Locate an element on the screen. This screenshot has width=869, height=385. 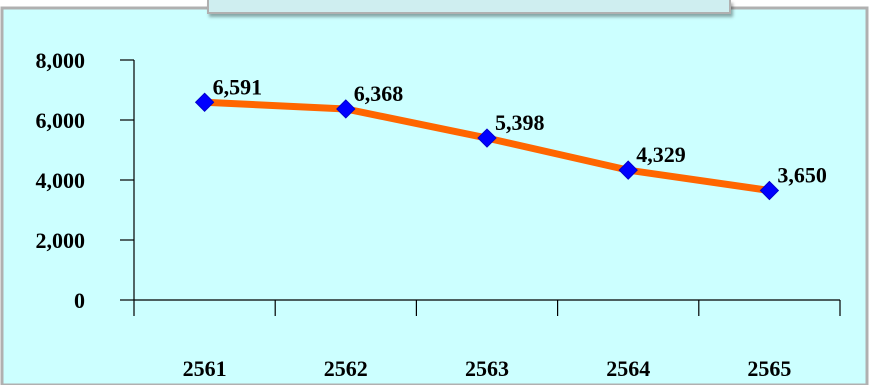
data-label: 3,650 is located at coordinates (802, 175).